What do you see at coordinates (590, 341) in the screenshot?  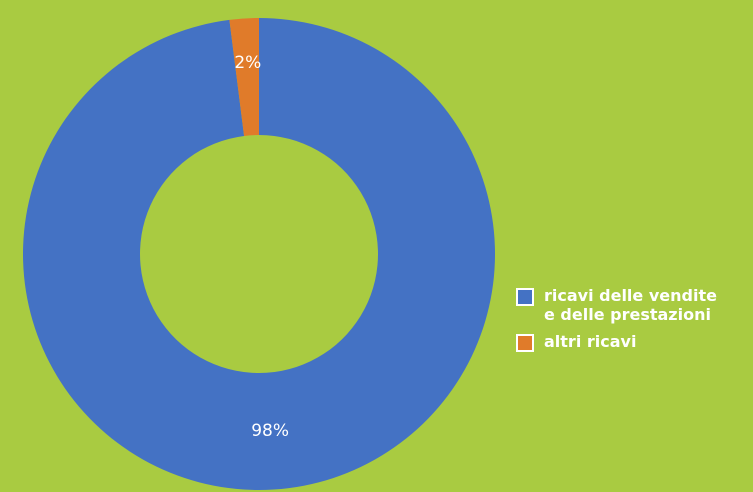 I see `legend-label: altri ricavi` at bounding box center [590, 341].